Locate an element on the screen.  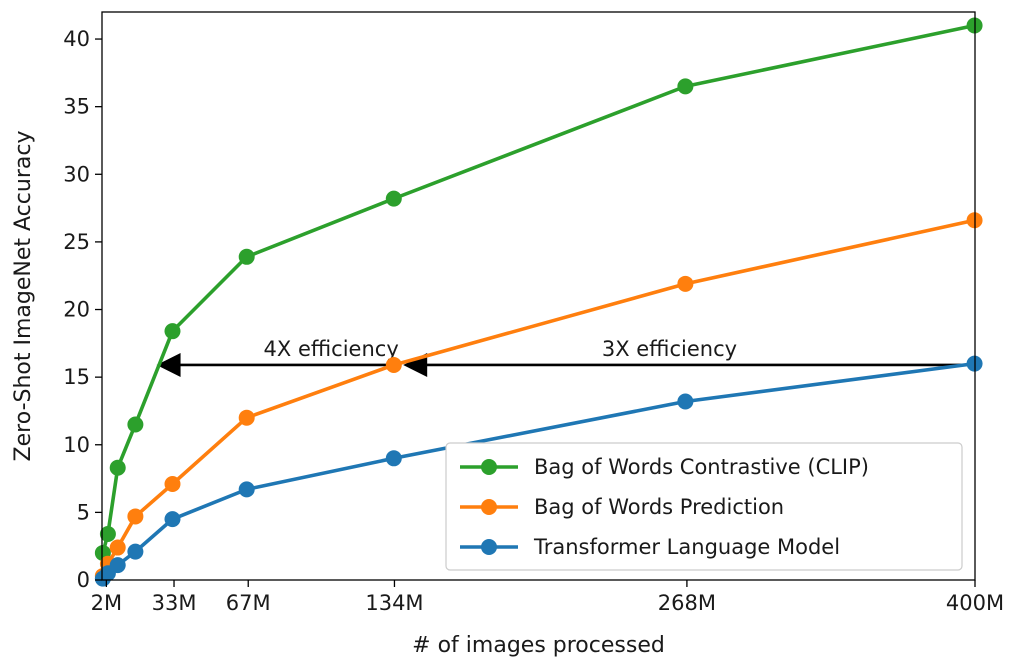
legend-label: Bag of Words Prediction is located at coordinates (659, 507).